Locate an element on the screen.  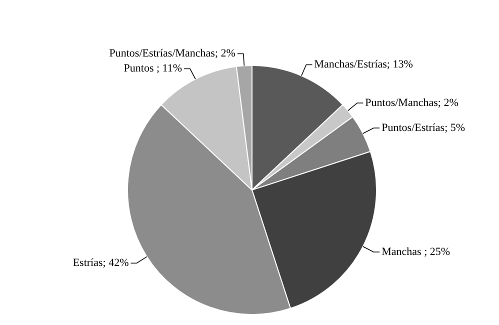
slice-label: Estrías; 42% is located at coordinates (100, 263).